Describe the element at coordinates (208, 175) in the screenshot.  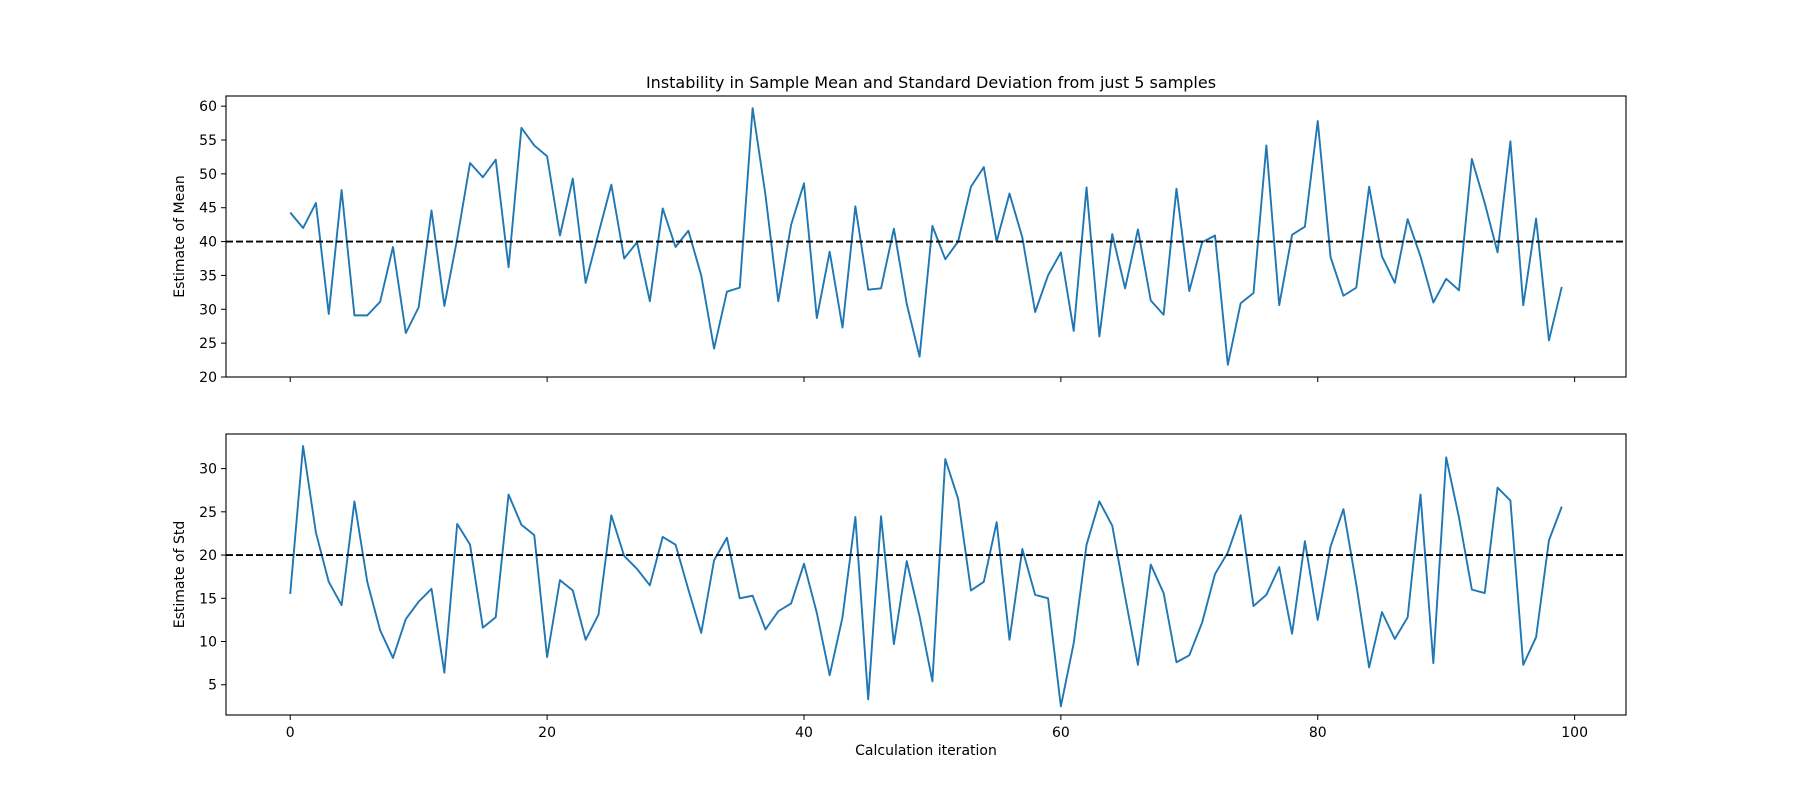
I see `y-tick-label: 50` at that location.